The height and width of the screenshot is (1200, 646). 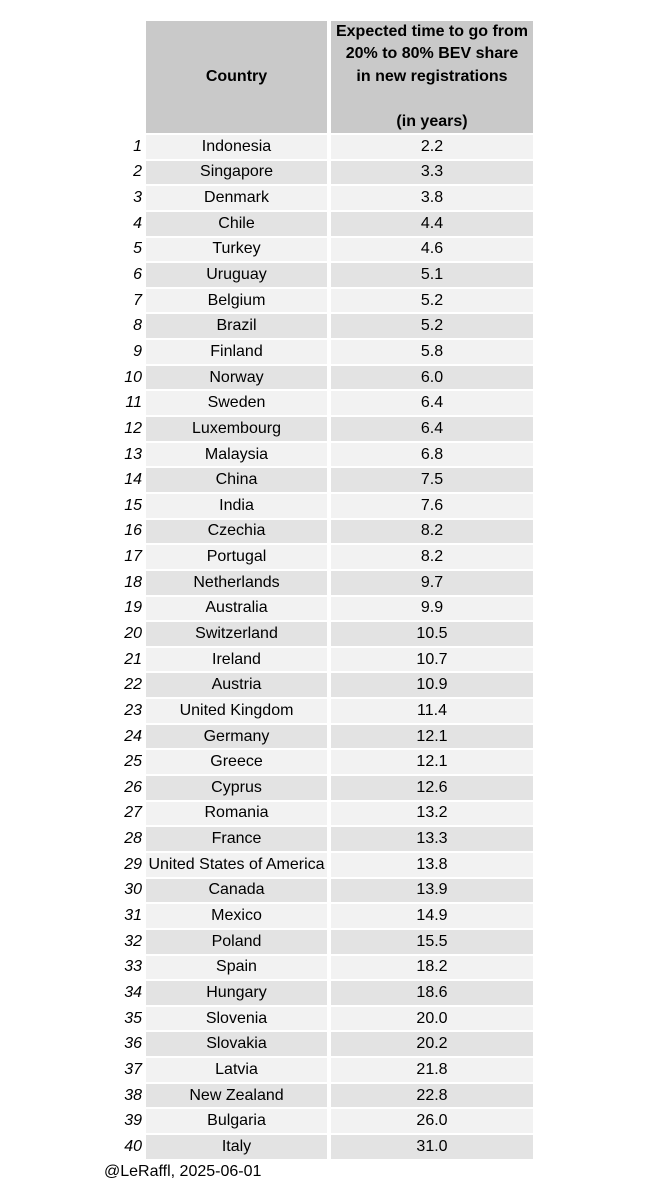 I want to click on row-country: Norway, so click(x=236, y=377).